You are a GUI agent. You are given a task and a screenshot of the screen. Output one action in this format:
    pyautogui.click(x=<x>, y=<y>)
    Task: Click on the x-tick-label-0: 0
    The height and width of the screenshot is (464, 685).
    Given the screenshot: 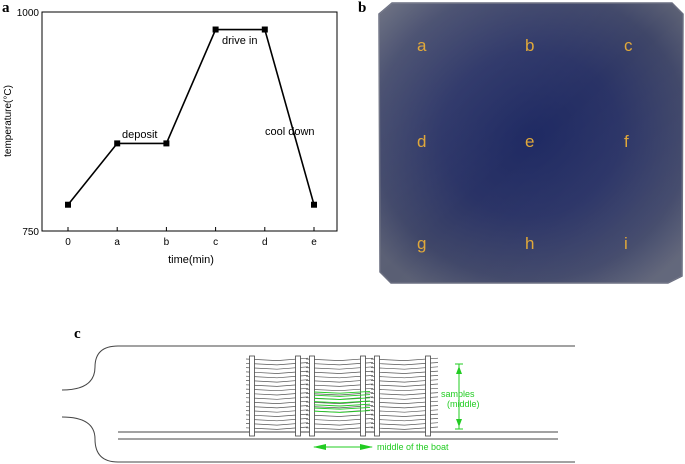 What is the action you would take?
    pyautogui.click(x=68, y=242)
    